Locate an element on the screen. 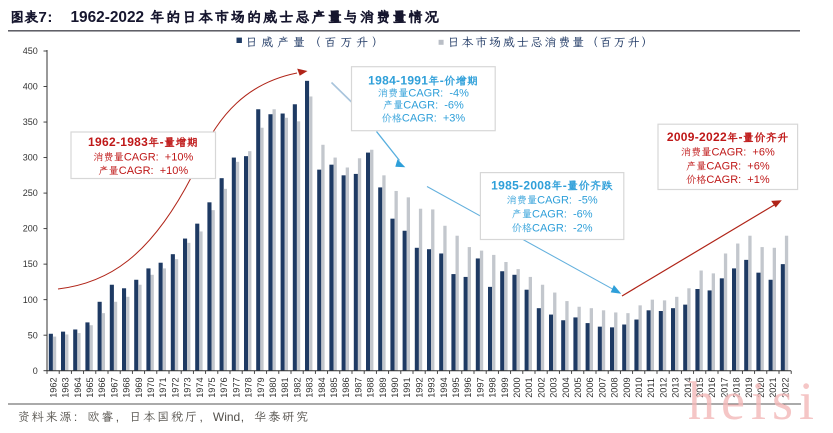 The height and width of the screenshot is (433, 833). svg-text: 1987 is located at coordinates (358, 387).